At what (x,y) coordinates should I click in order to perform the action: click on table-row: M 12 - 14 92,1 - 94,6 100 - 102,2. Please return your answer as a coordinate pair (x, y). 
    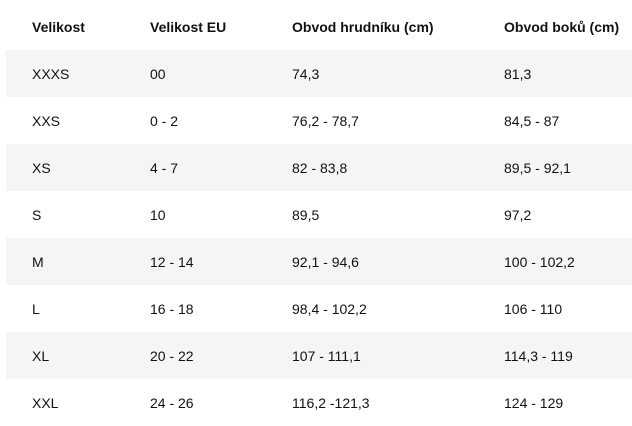
    Looking at the image, I should click on (319, 261).